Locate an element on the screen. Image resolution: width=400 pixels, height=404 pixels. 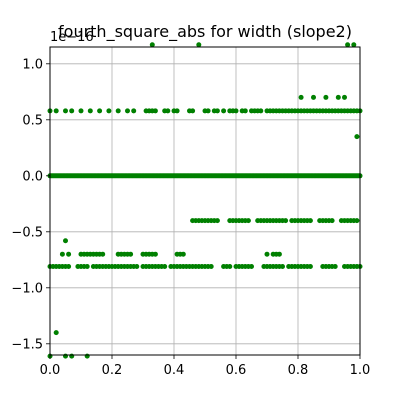
x-tick-label: 0.0 is located at coordinates (50, 370).